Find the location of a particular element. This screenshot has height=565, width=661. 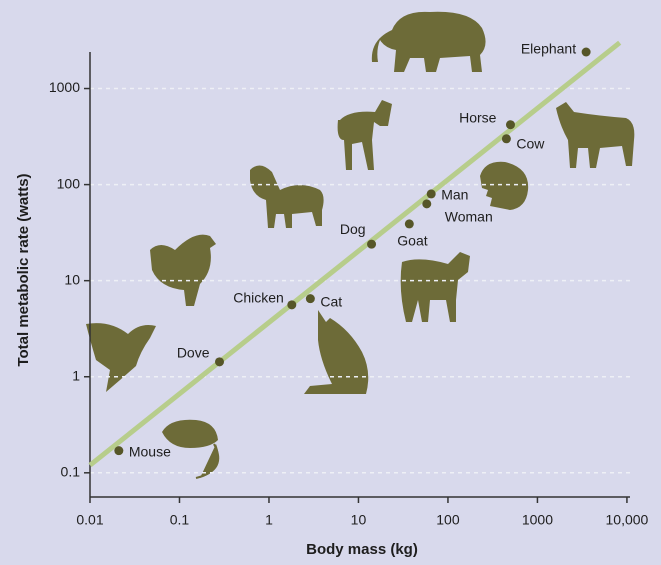

cat-silhouette is located at coordinates (336, 352).